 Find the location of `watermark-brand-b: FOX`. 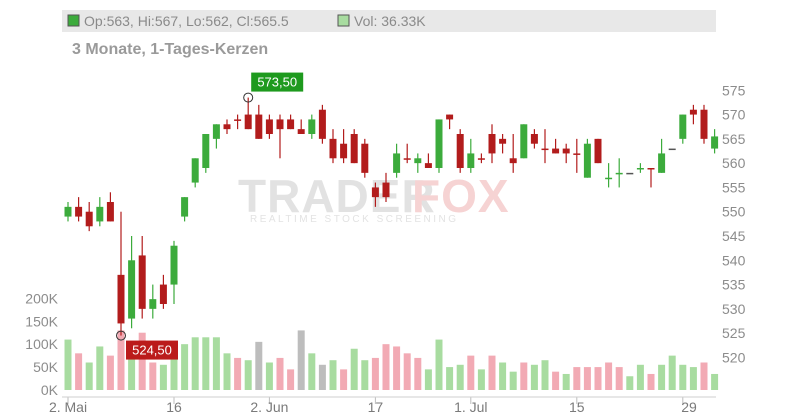

watermark-brand-b: FOX is located at coordinates (461, 196).